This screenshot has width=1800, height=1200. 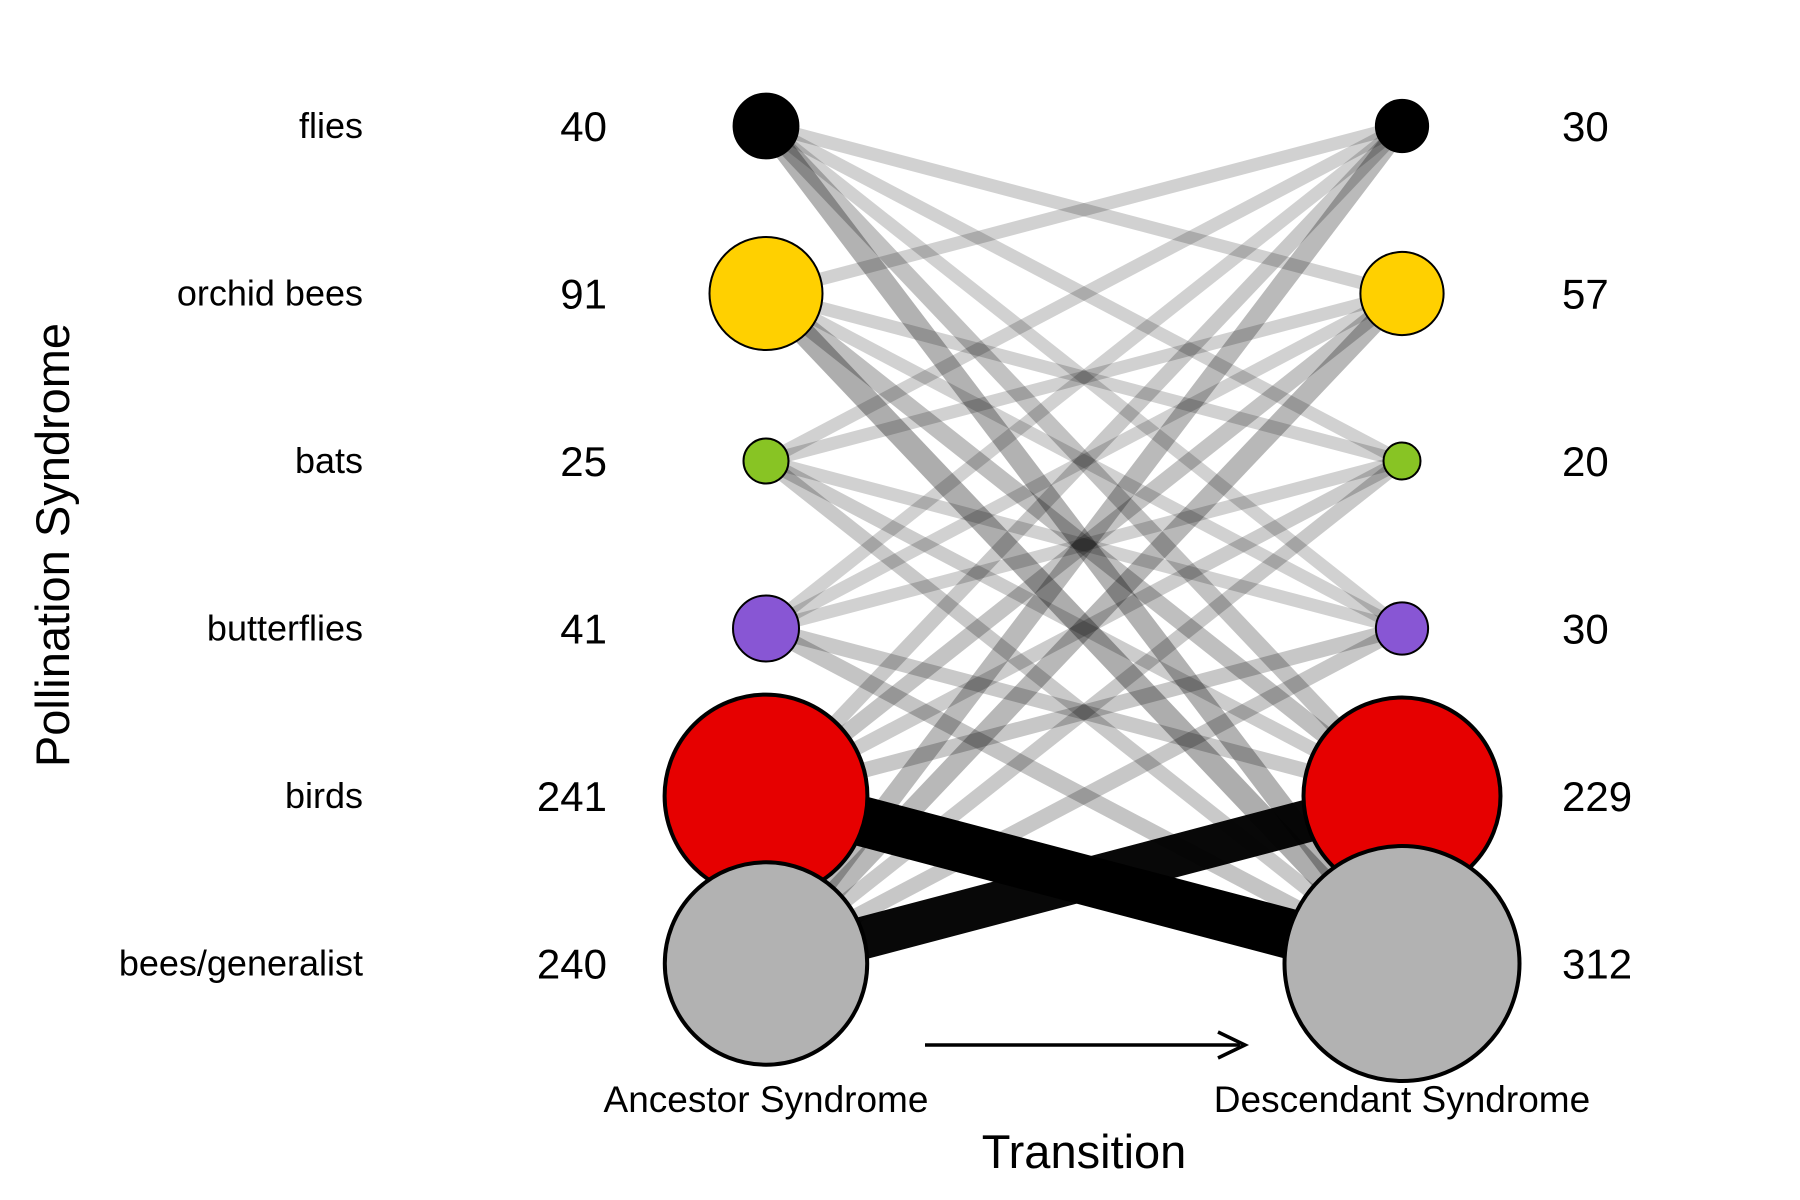 I want to click on descendant-node-orchid-bees, so click(x=1402, y=293).